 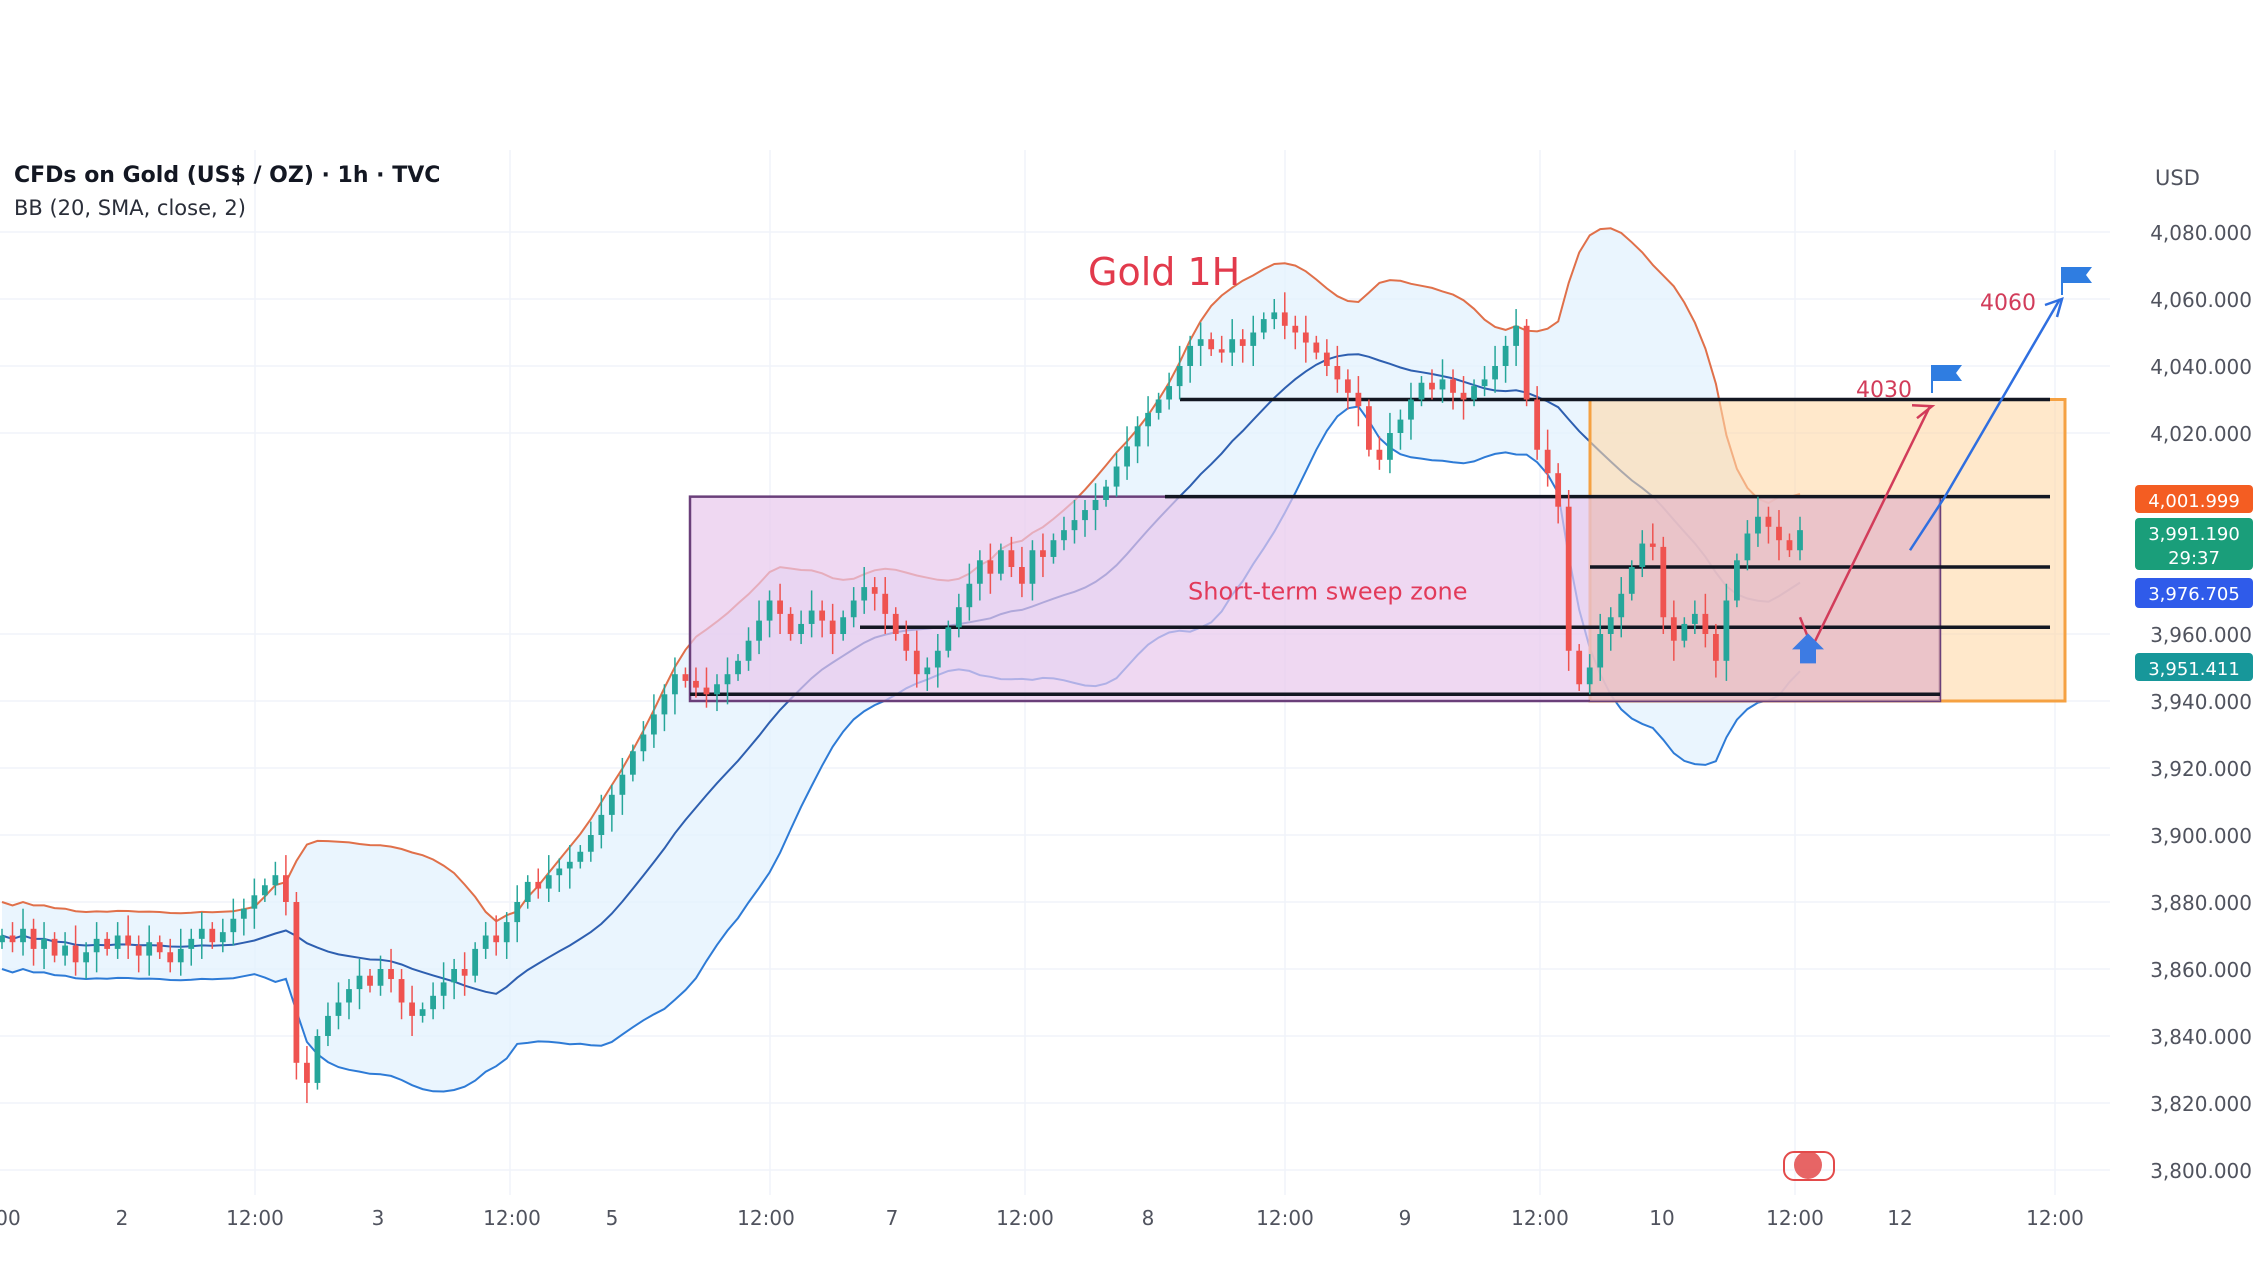 What do you see at coordinates (2201, 233) in the screenshot?
I see `price-tick-0: 4,080.000` at bounding box center [2201, 233].